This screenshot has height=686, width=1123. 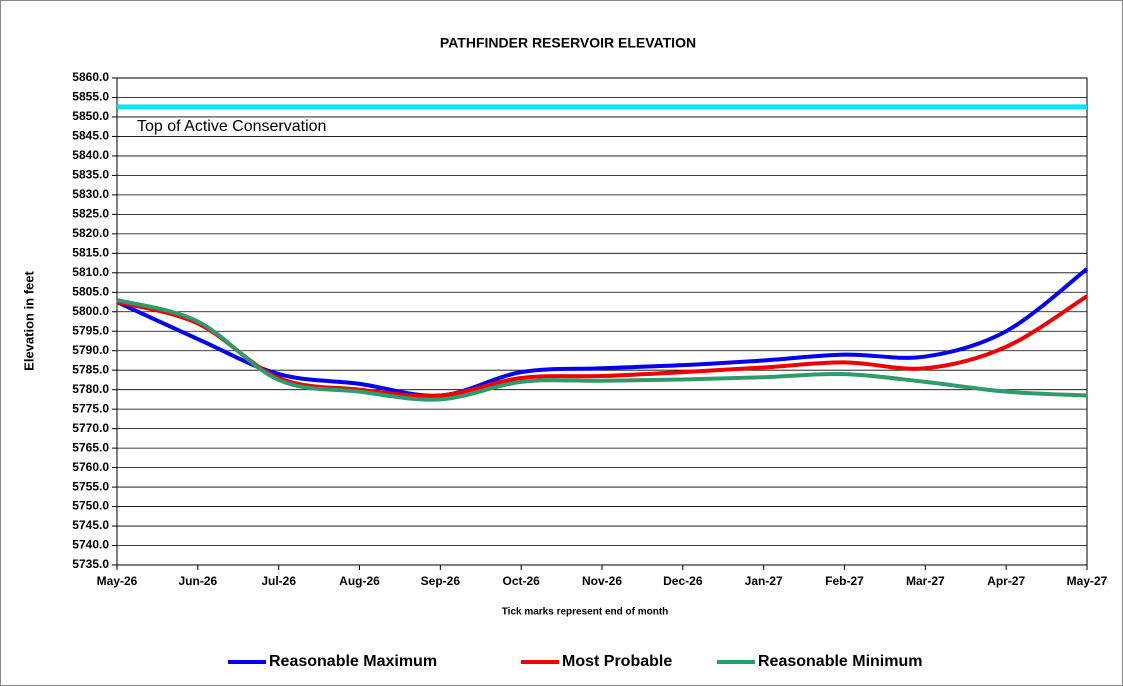 I want to click on y-tick-label: 5795.0, so click(x=90, y=330).